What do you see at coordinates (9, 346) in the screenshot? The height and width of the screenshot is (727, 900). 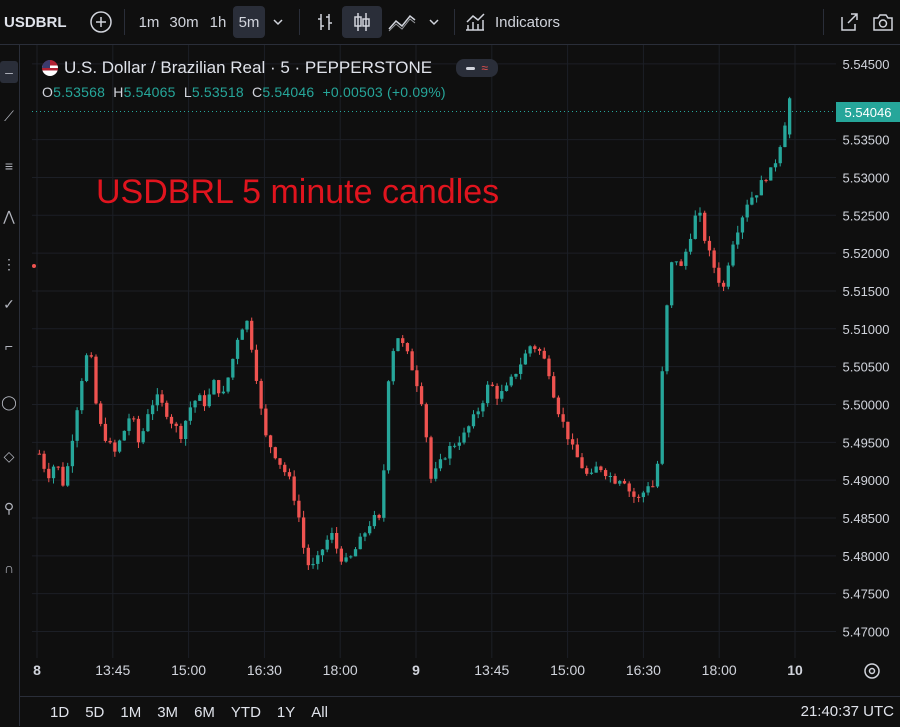 I see `text-tool-icon: ⌐` at bounding box center [9, 346].